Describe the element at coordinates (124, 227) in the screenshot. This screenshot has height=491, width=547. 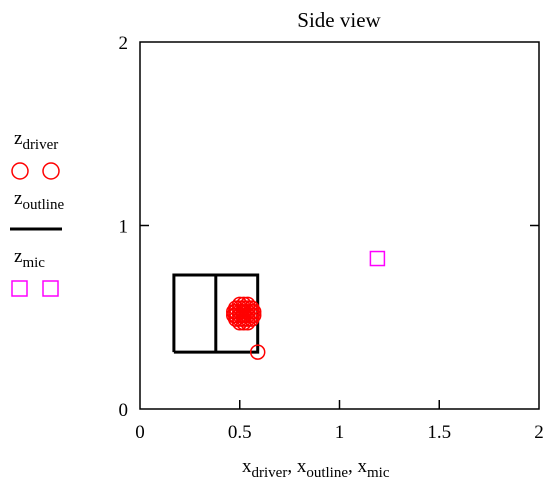
I see `y-tick-label: 1` at that location.